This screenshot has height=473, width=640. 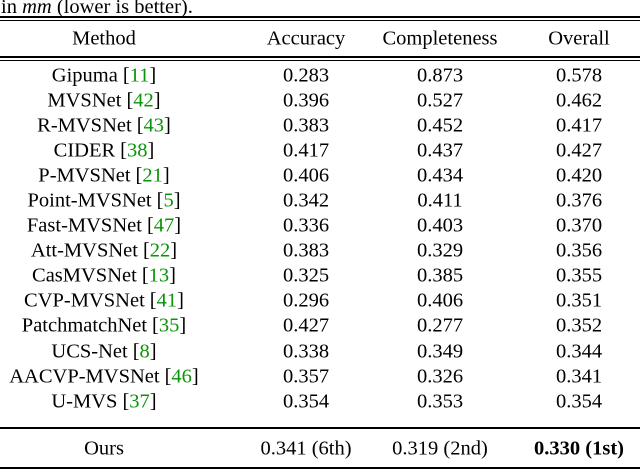 I want to click on table-row: PatchmatchNet [35] 0.427 0.277 0.352, so click(x=320, y=326).